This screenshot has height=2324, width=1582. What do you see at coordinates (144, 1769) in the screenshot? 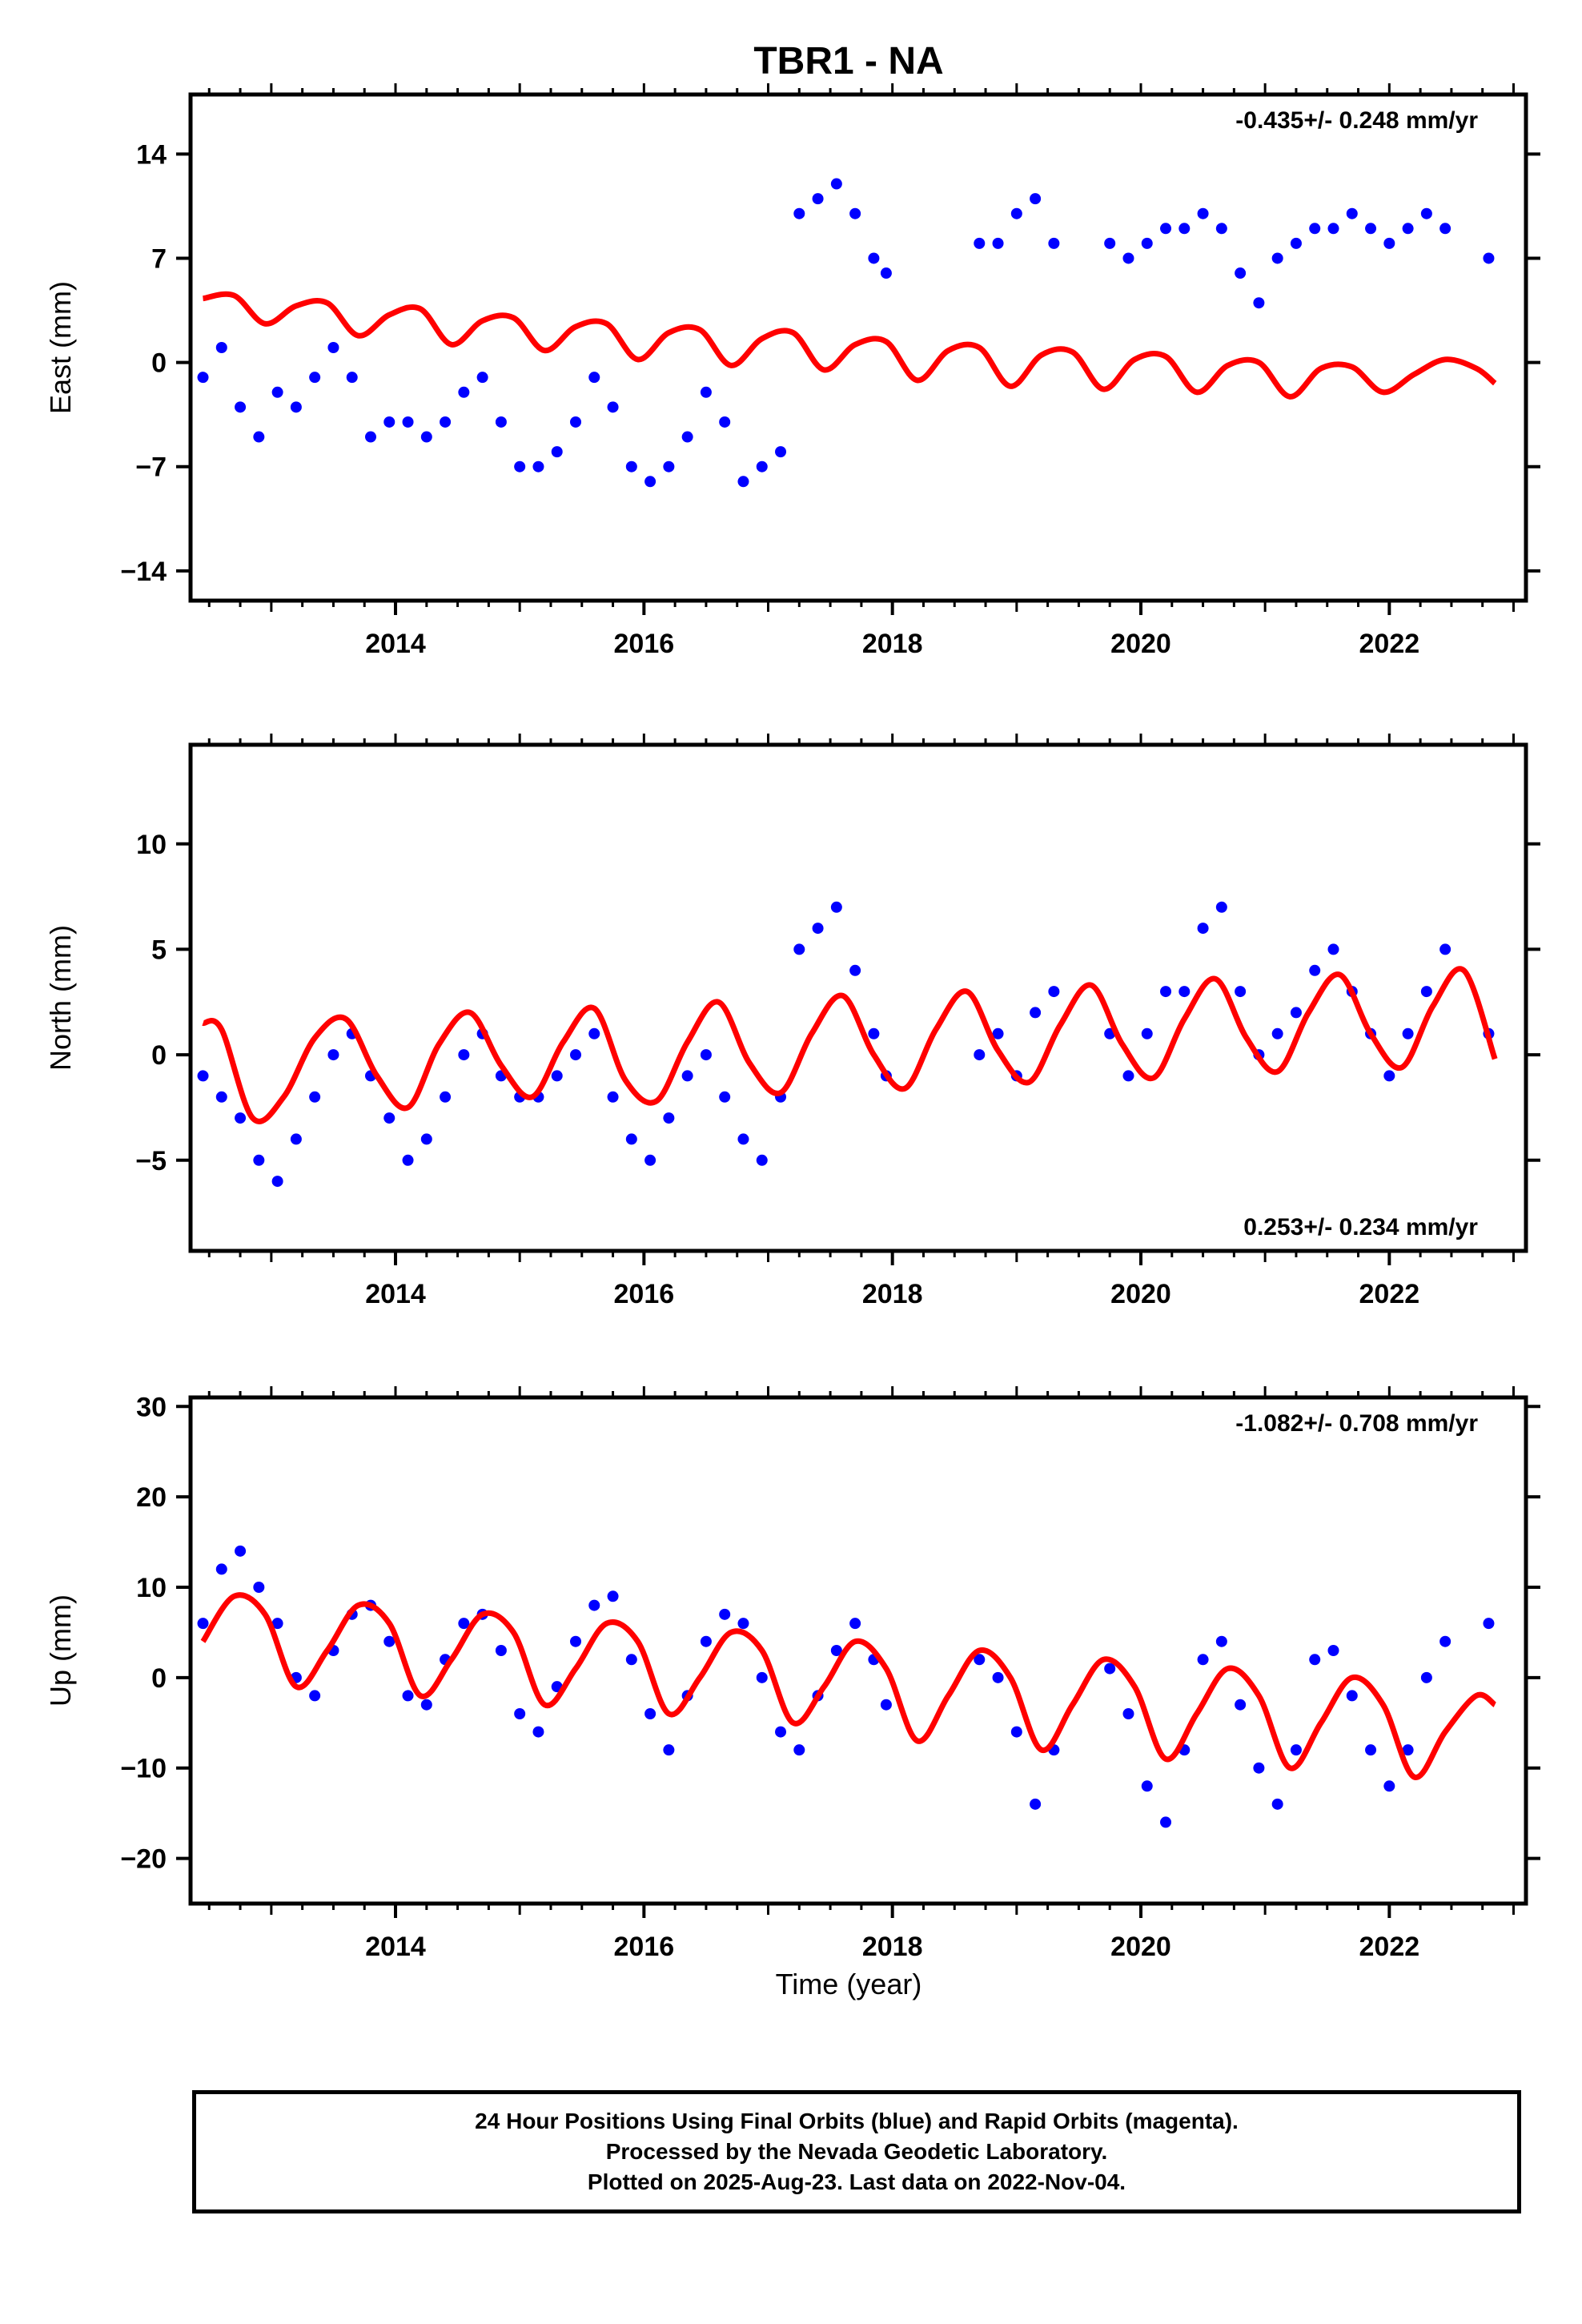
I see `y-tick-label: −10` at bounding box center [144, 1769].